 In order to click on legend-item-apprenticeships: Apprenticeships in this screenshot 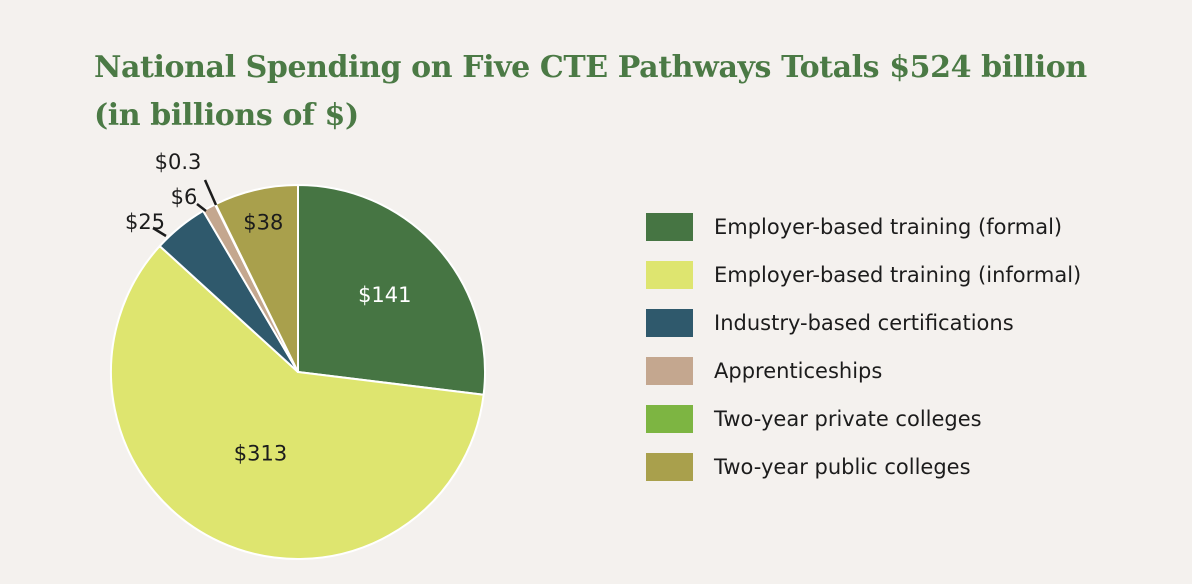, I will do `click(863, 371)`.